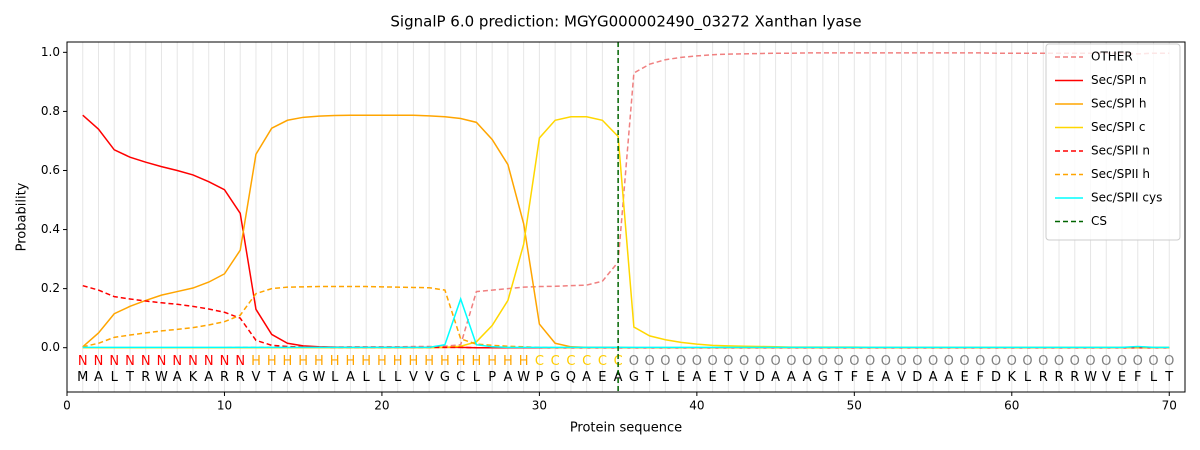 This screenshot has width=1200, height=450. Describe the element at coordinates (1118, 104) in the screenshot. I see `legend-label: Sec/SPI h` at that location.